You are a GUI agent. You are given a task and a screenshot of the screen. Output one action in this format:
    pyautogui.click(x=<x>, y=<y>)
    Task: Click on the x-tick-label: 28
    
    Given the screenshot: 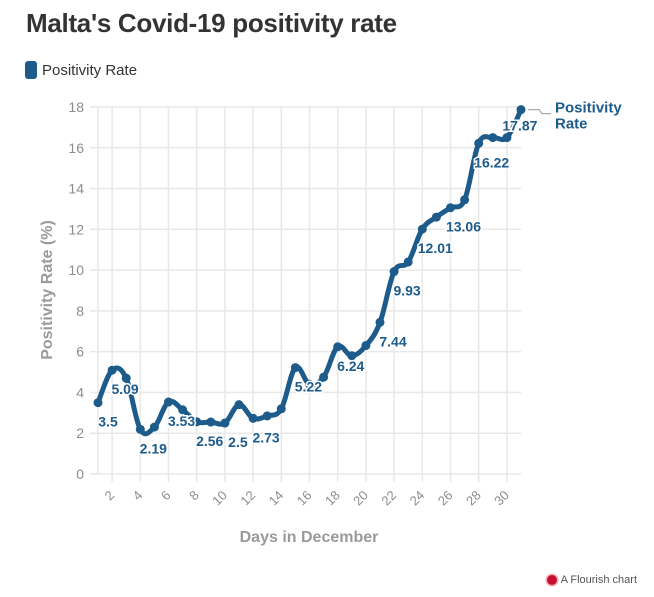 What is the action you would take?
    pyautogui.click(x=473, y=498)
    